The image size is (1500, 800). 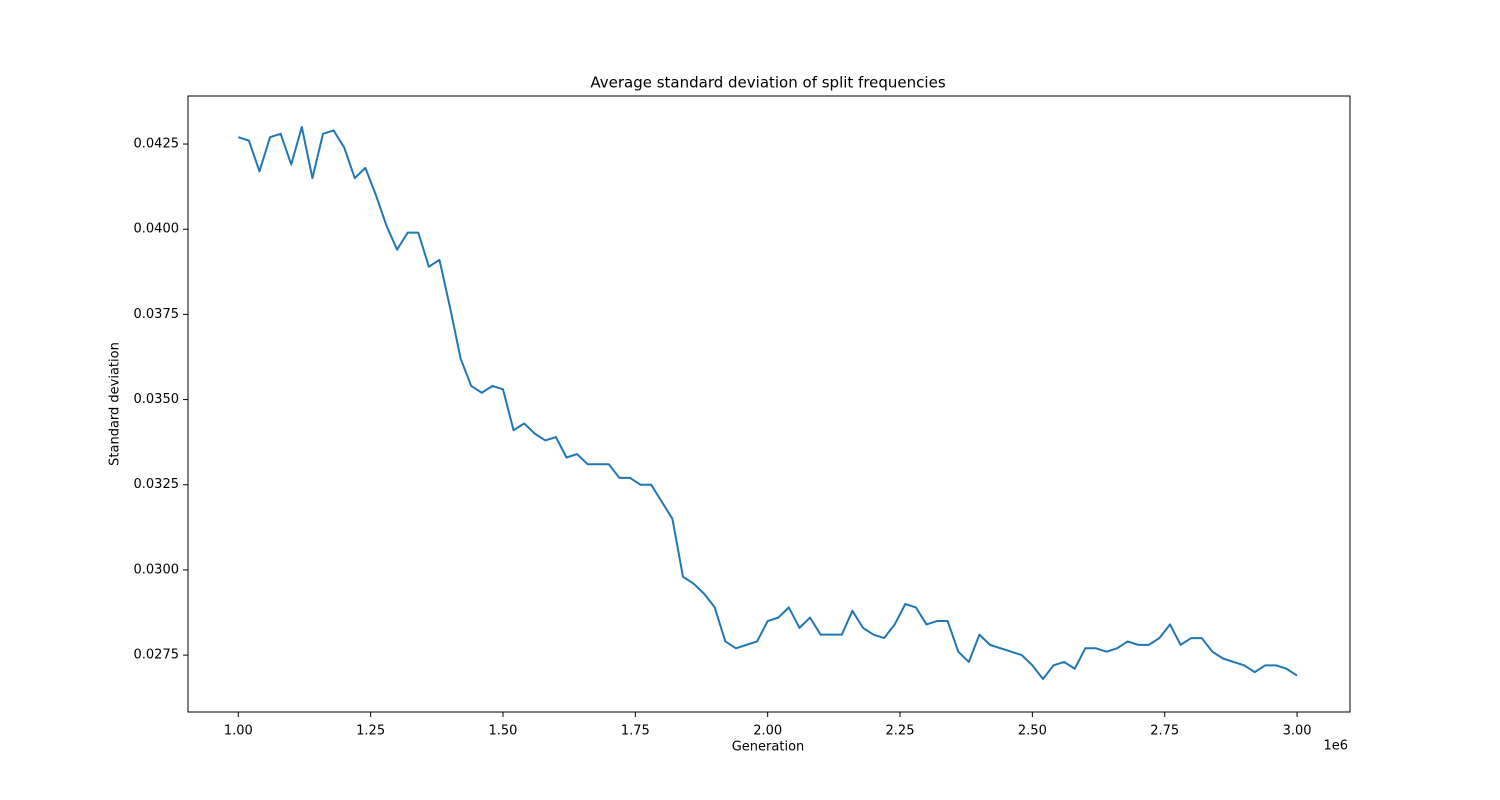 What do you see at coordinates (767, 731) in the screenshot?
I see `x-tick-label: 2.00` at bounding box center [767, 731].